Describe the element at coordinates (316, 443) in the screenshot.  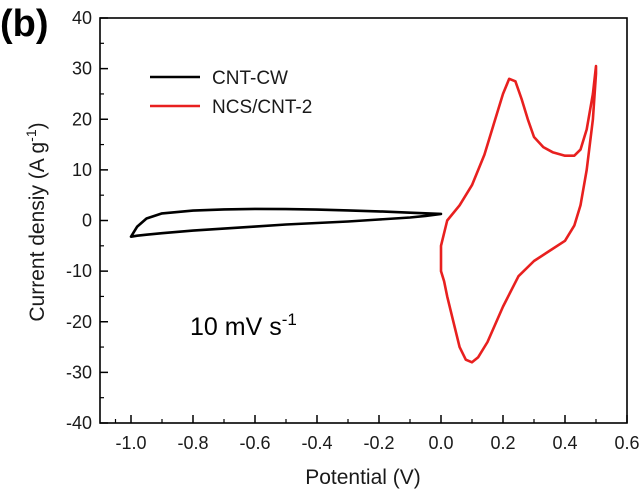
I see `x-tick-label: -0.4` at that location.